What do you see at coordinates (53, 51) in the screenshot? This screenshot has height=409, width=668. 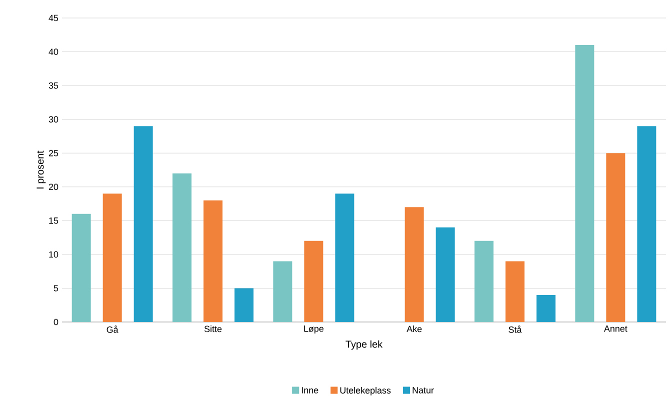 I see `y-tick-label: 40` at bounding box center [53, 51].